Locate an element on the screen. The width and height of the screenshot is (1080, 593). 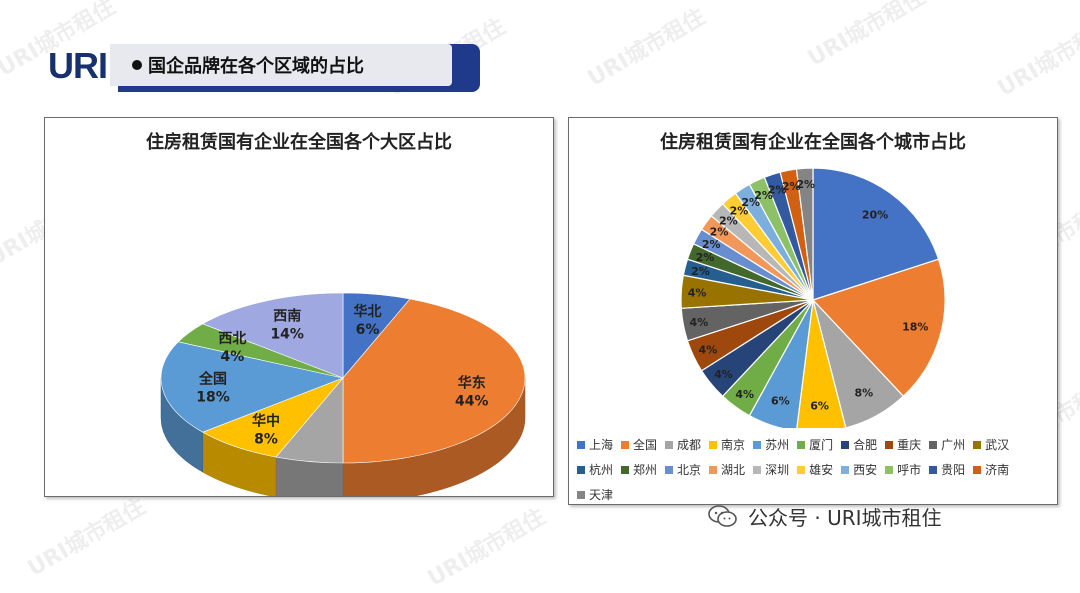
legend-item: 重庆 is located at coordinates (903, 444).